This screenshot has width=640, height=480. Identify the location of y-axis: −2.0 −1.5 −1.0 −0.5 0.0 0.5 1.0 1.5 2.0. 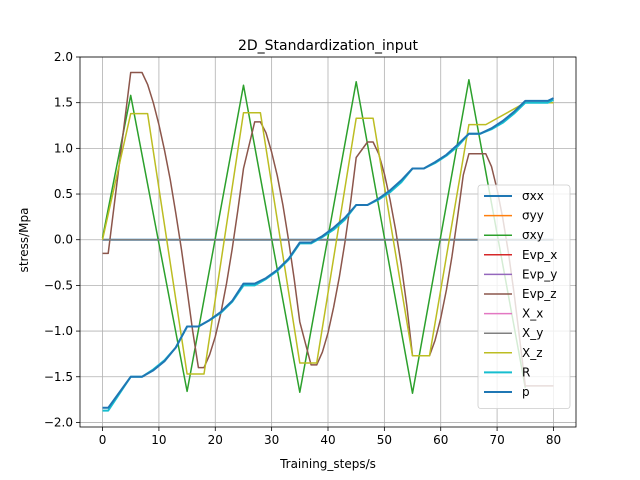
(62, 239).